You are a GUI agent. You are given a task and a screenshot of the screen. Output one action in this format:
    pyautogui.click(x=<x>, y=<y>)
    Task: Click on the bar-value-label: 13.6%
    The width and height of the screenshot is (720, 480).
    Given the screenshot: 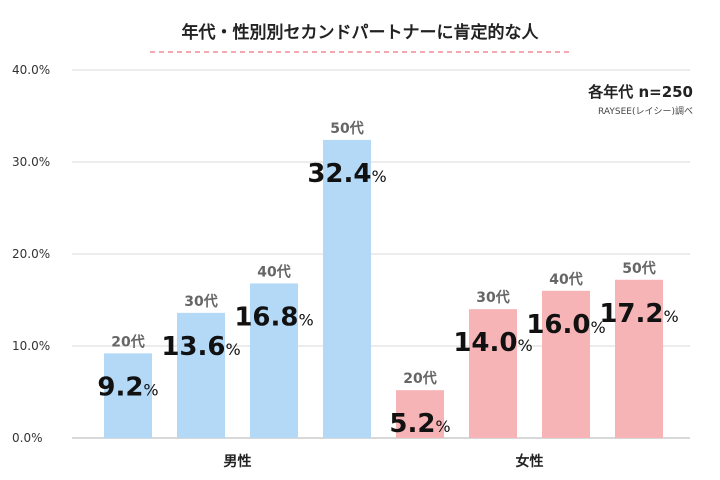 What is the action you would take?
    pyautogui.click(x=200, y=347)
    